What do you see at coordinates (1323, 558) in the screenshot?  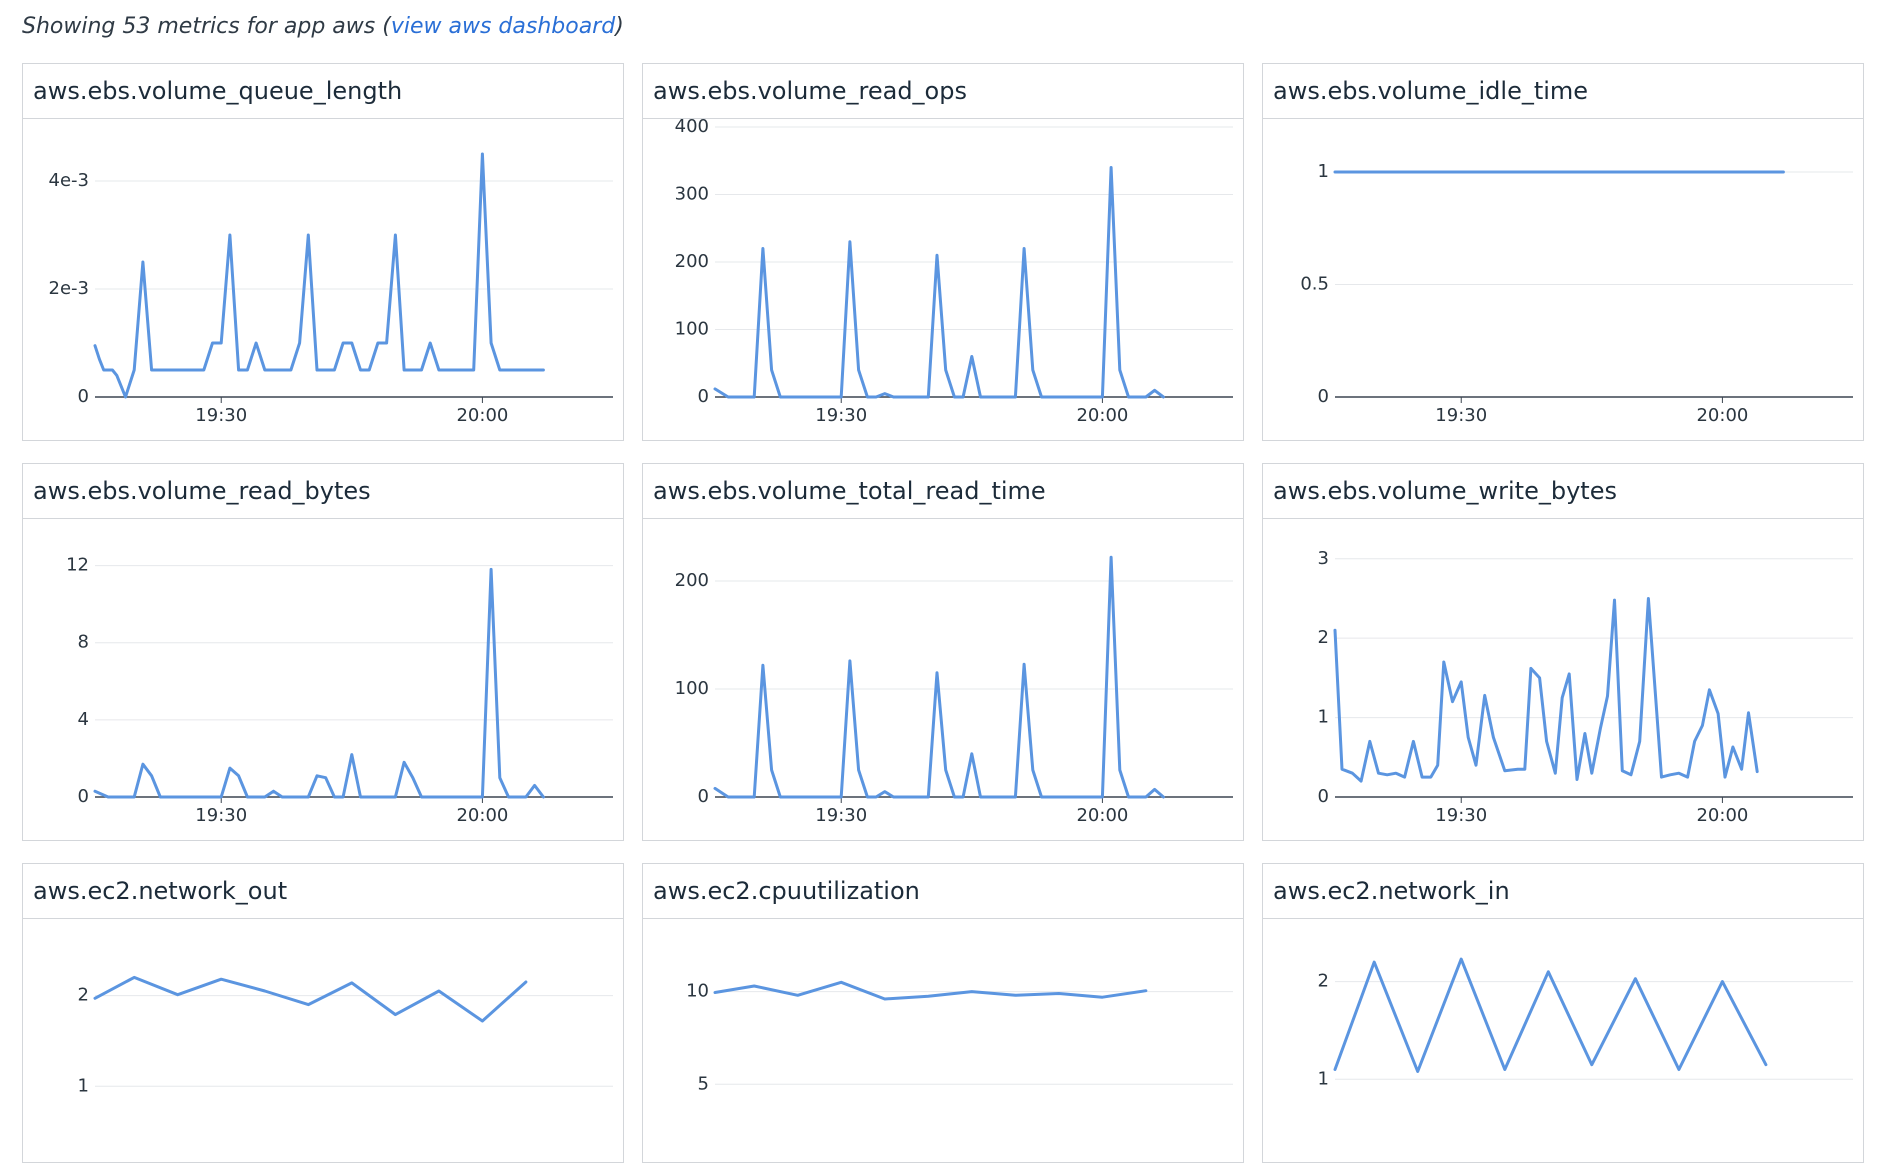 I see `y-tick-label: 3` at bounding box center [1323, 558].